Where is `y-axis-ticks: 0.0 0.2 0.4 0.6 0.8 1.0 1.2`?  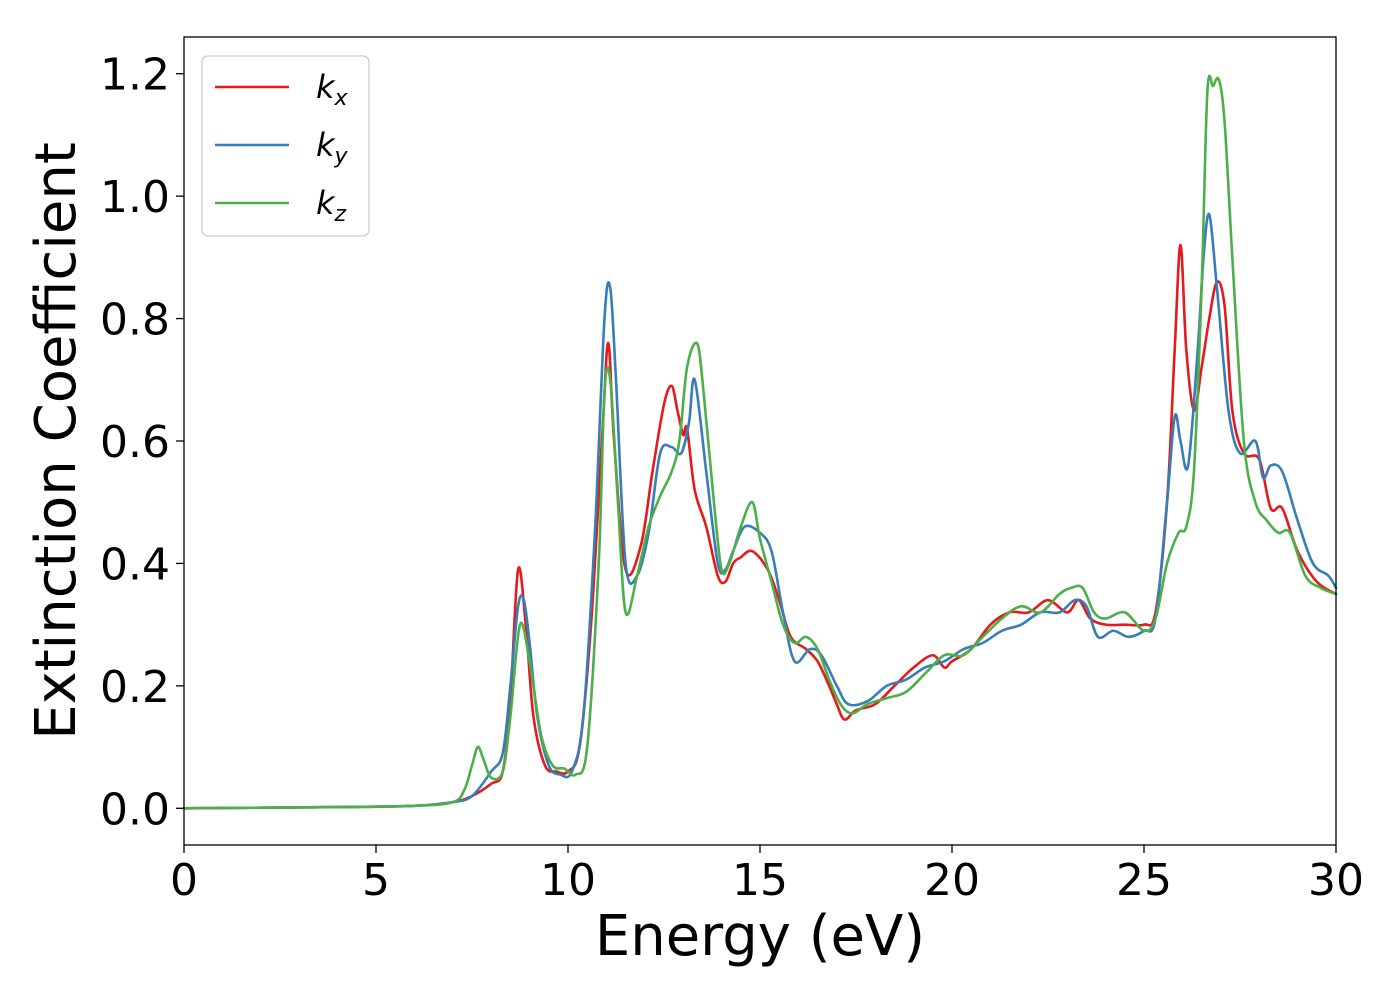
y-axis-ticks: 0.0 0.2 0.4 0.6 0.8 1.0 1.2 is located at coordinates (142, 442).